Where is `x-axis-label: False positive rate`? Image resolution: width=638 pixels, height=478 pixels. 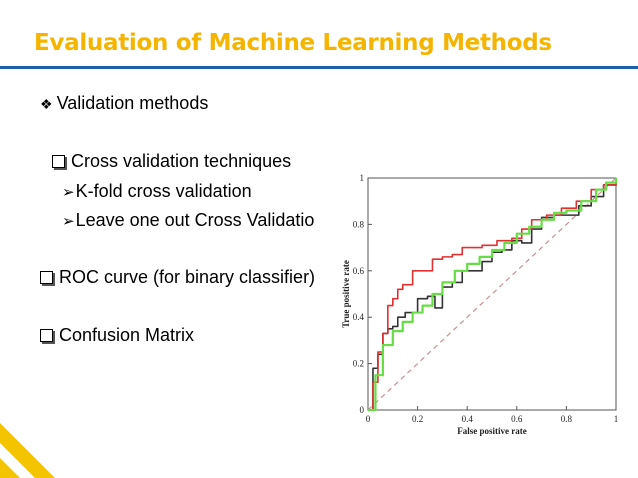
x-axis-label: False positive rate is located at coordinates (491, 431).